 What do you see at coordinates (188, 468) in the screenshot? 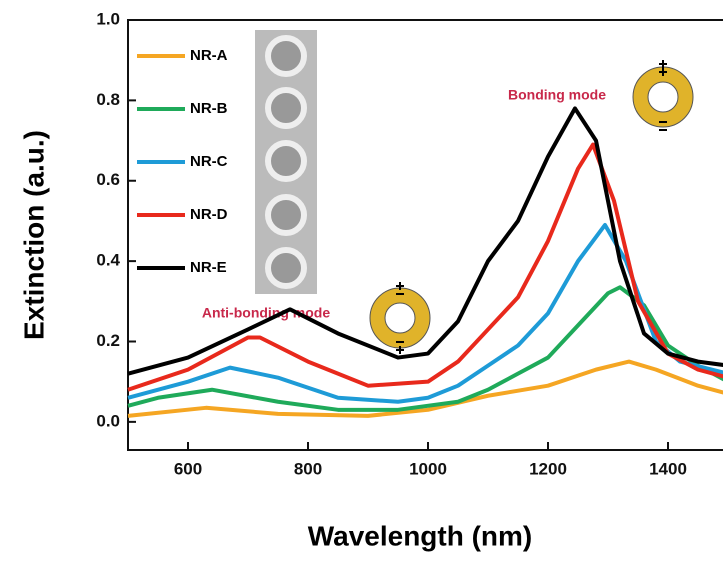
I see `x-tick-label: 600` at bounding box center [188, 468].